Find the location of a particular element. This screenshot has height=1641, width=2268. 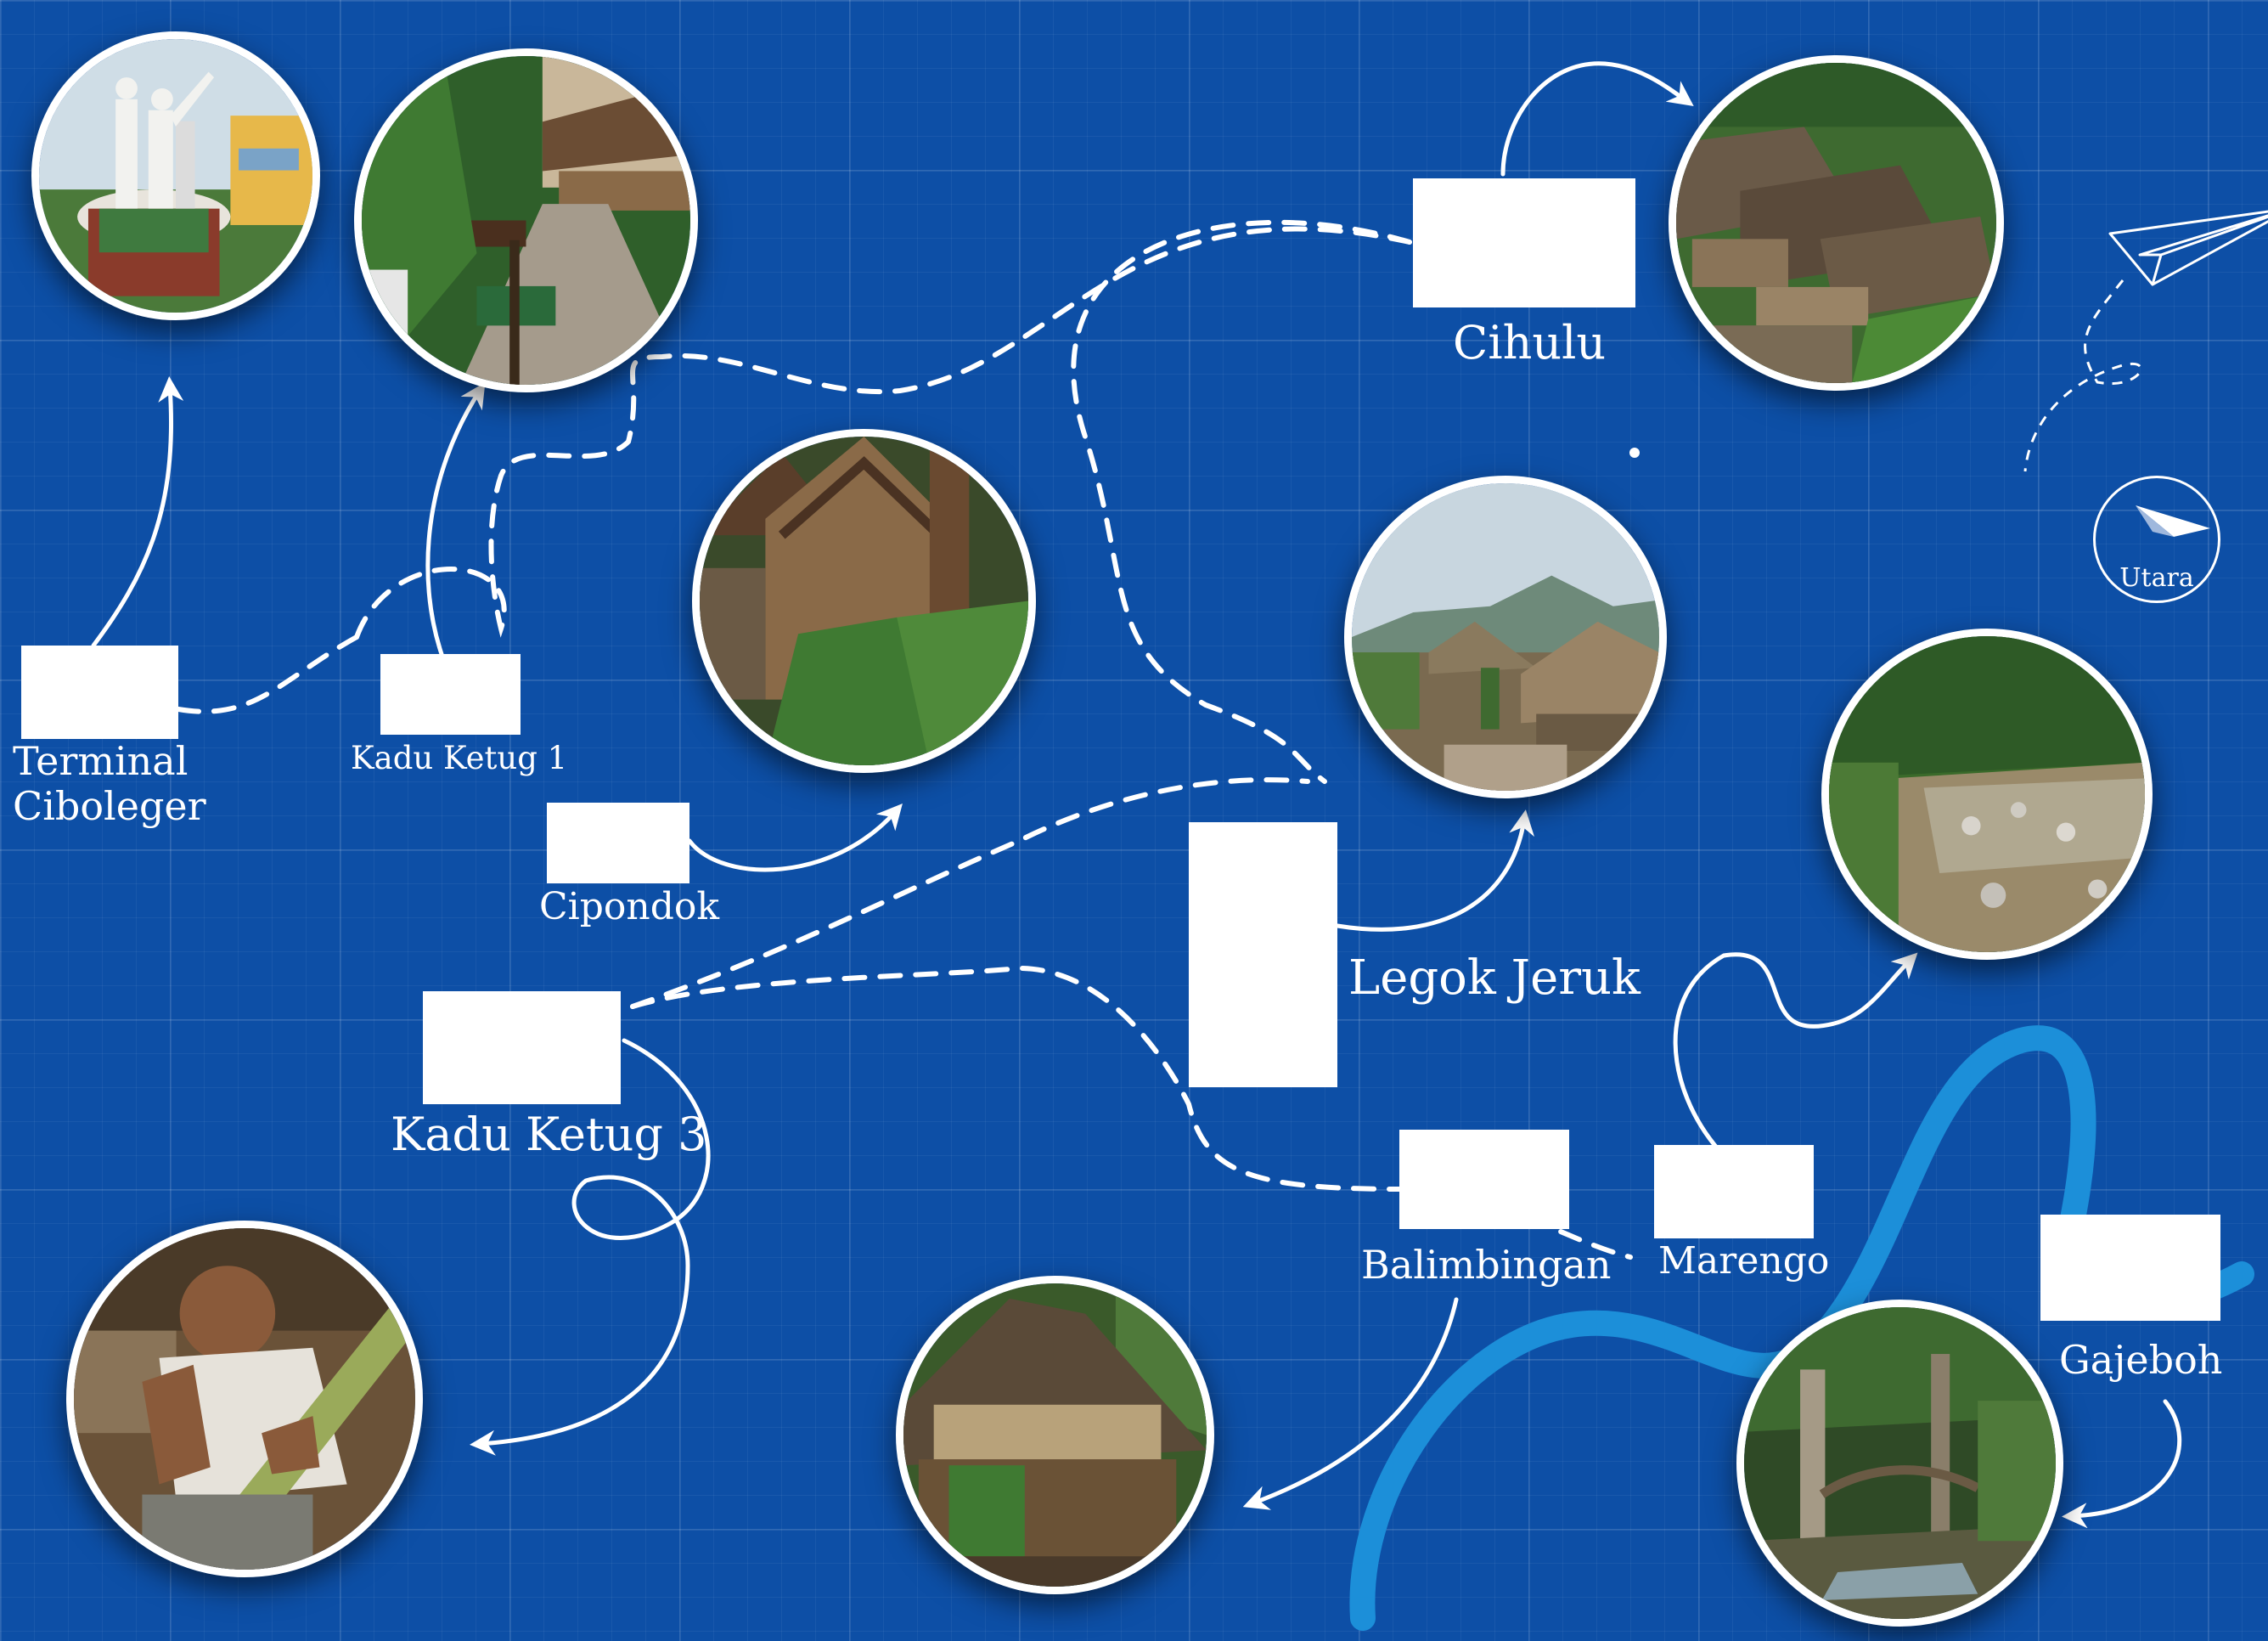

arrow-marengo-to-photo is located at coordinates (1796, 1052).